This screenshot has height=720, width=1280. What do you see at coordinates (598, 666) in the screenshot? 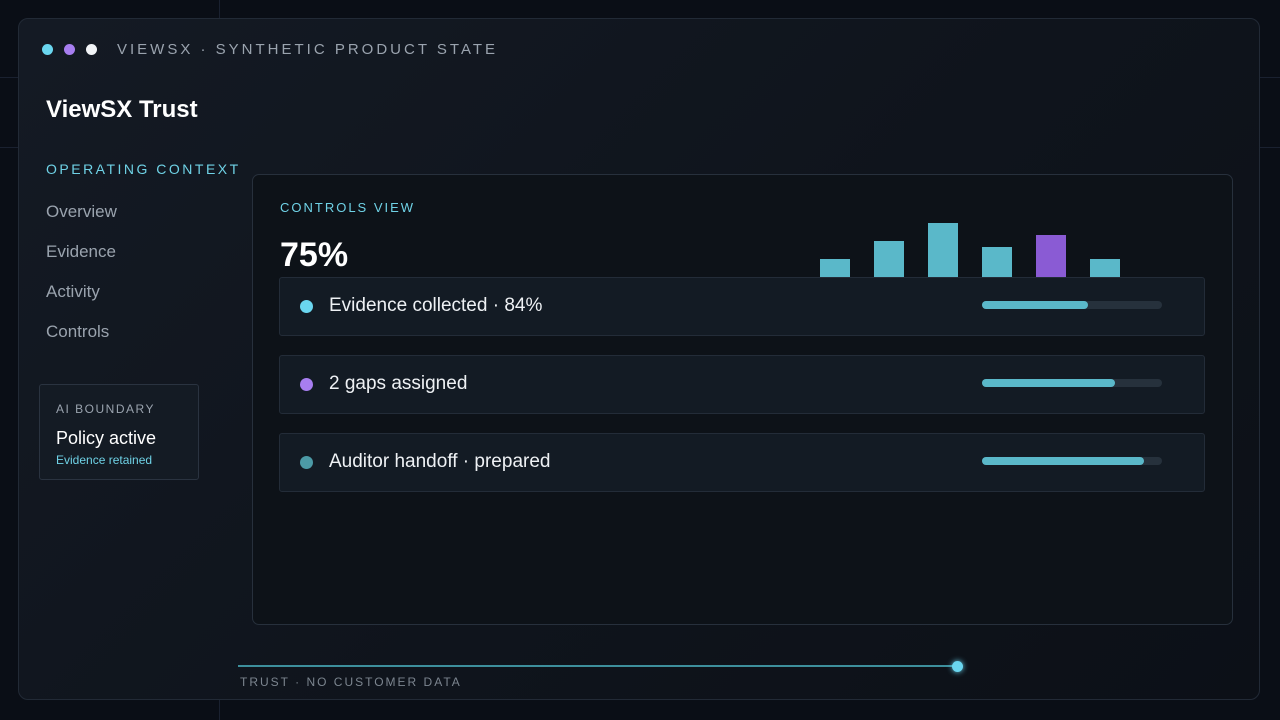
I see `timeline-track` at bounding box center [598, 666].